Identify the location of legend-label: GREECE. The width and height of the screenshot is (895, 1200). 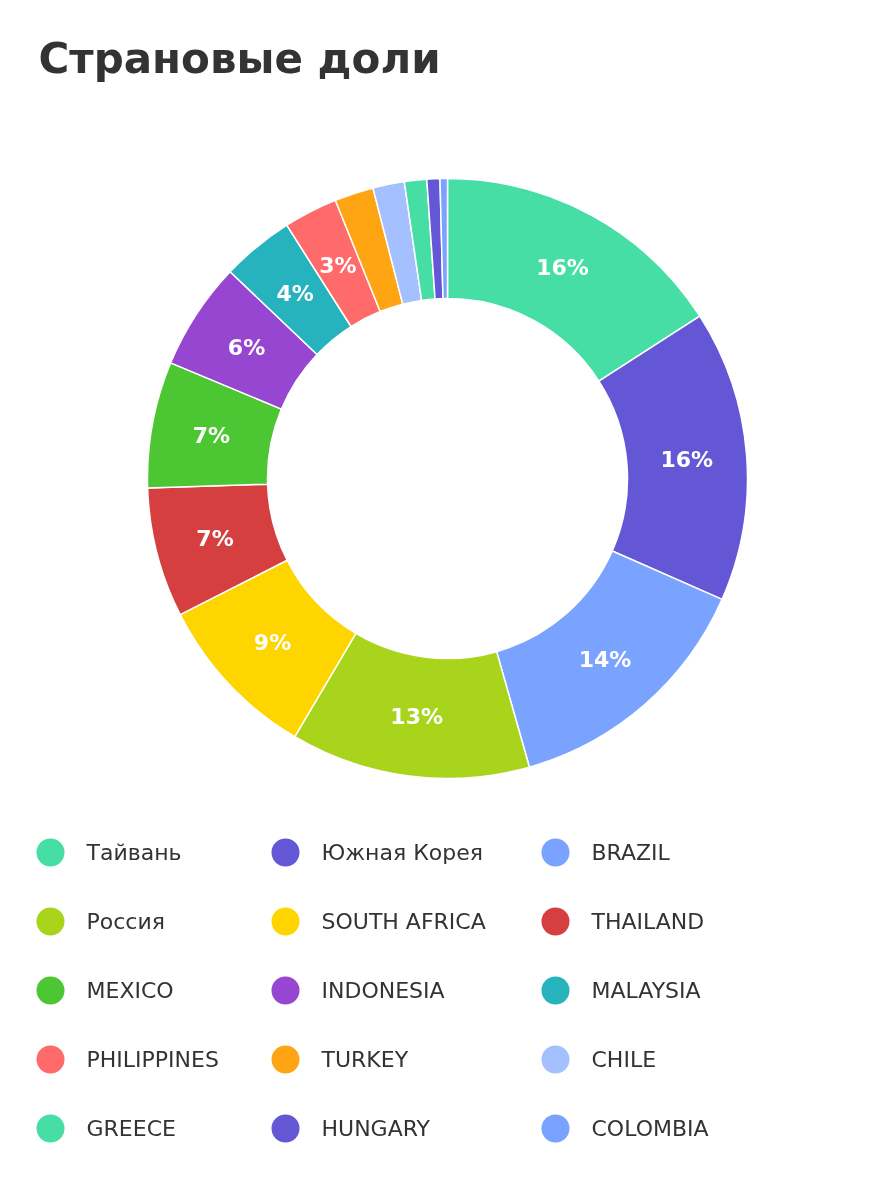
(131, 1128).